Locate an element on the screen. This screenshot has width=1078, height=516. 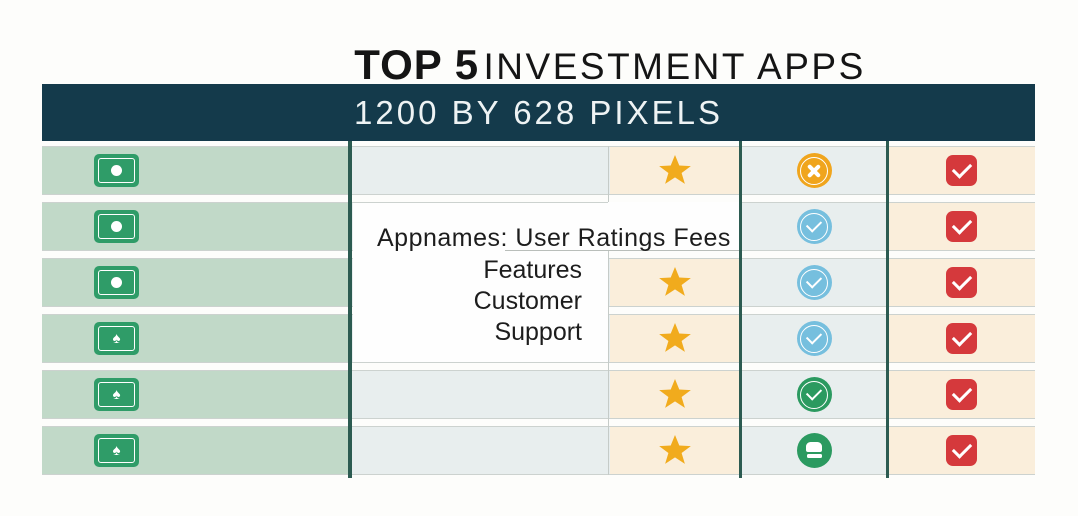
size-banner: 1200 BY 628 PIXELS is located at coordinates (538, 112).